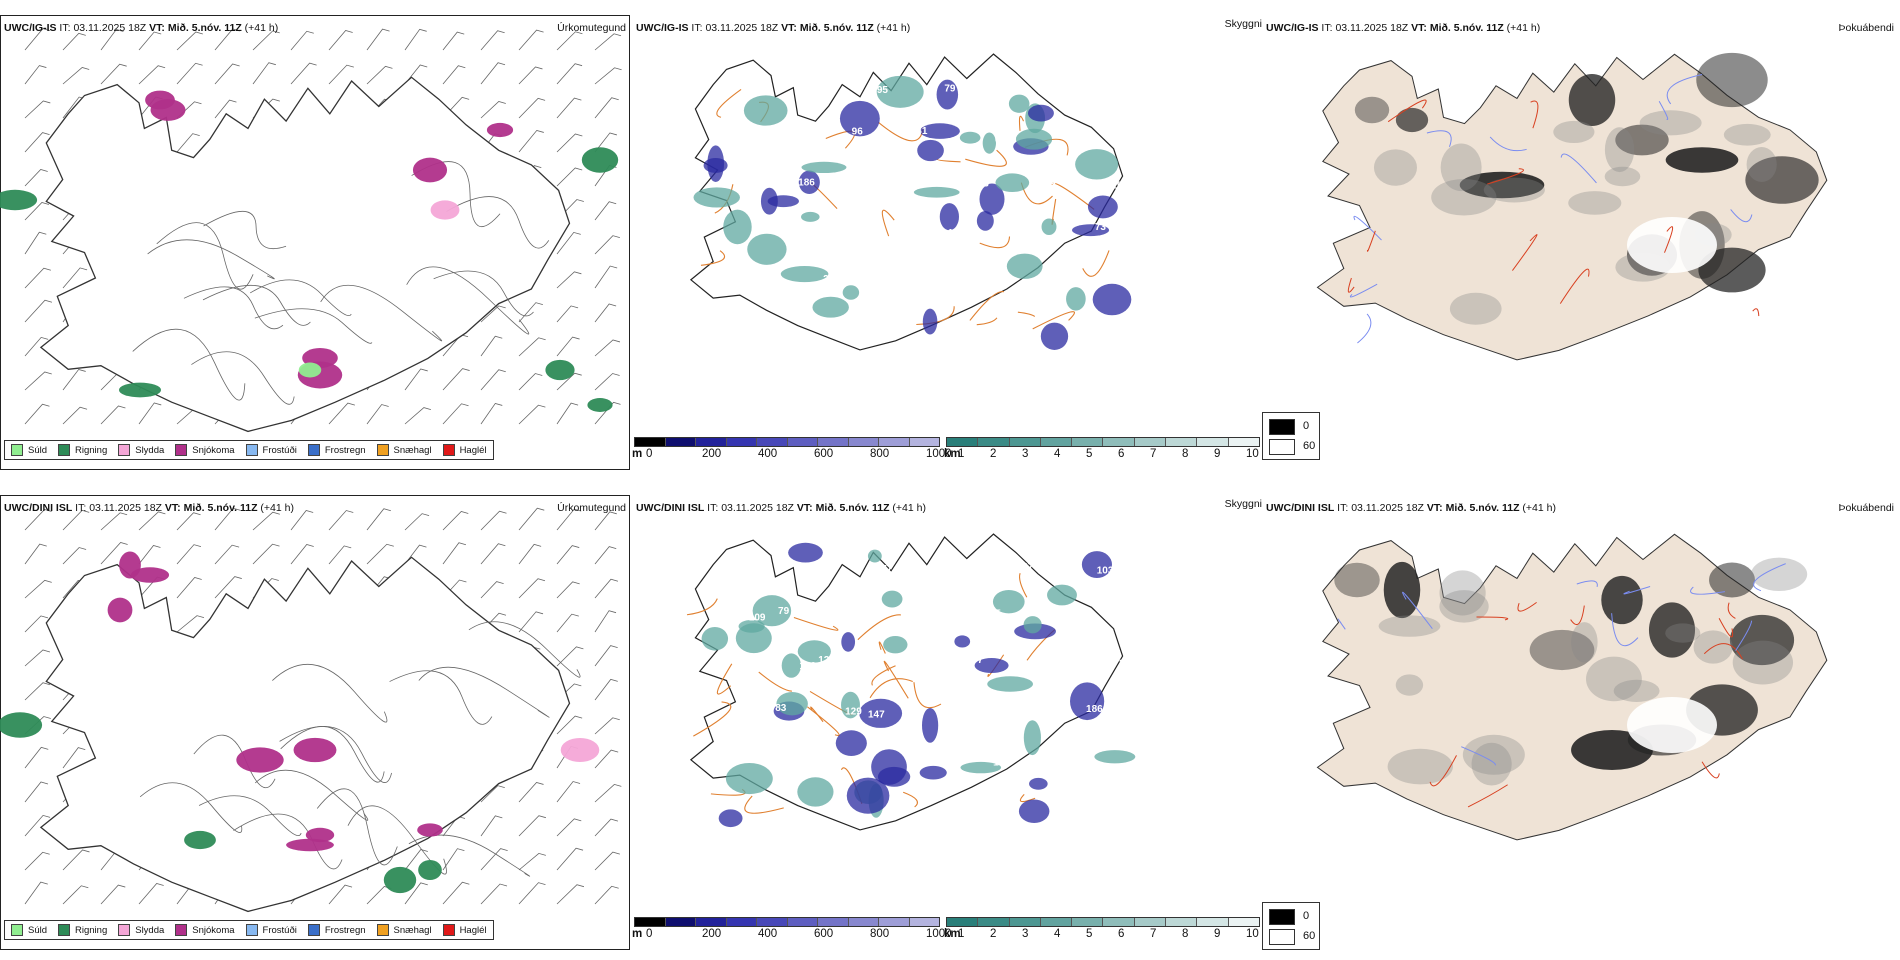  What do you see at coordinates (777, 133) in the screenshot?
I see `ceiling-value: 04` at bounding box center [777, 133].